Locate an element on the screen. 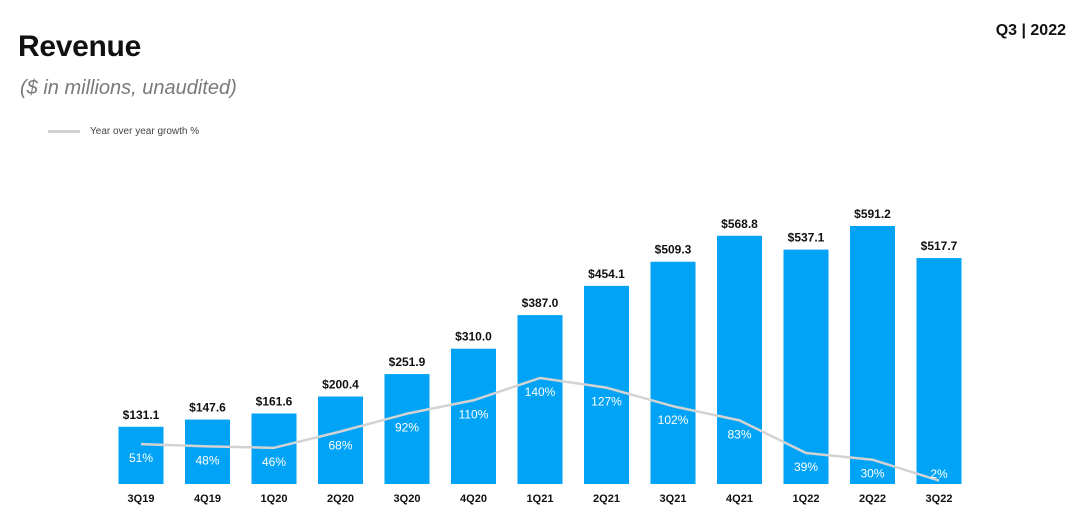 This screenshot has height=521, width=1080. revenue-bar-3Q19 is located at coordinates (141, 455).